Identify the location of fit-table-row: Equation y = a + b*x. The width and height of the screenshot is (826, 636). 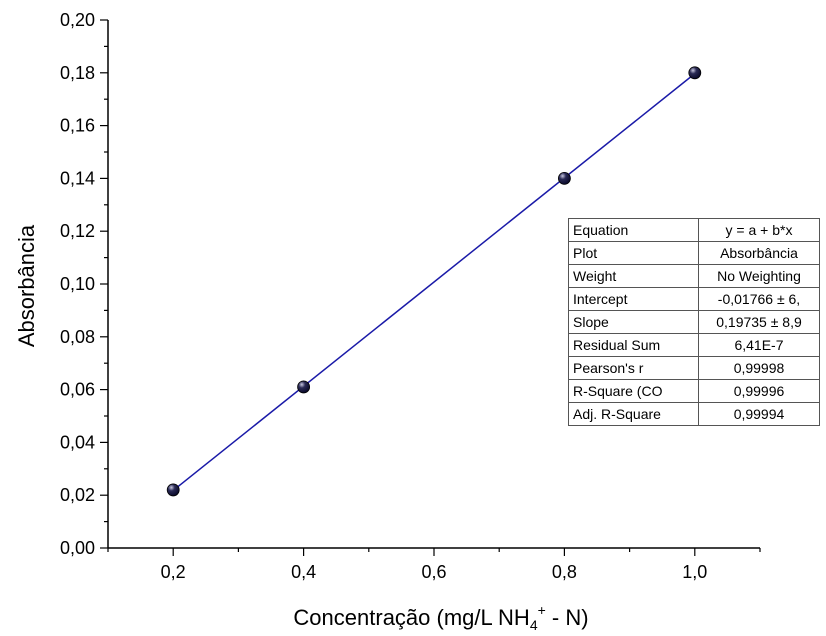
(694, 230).